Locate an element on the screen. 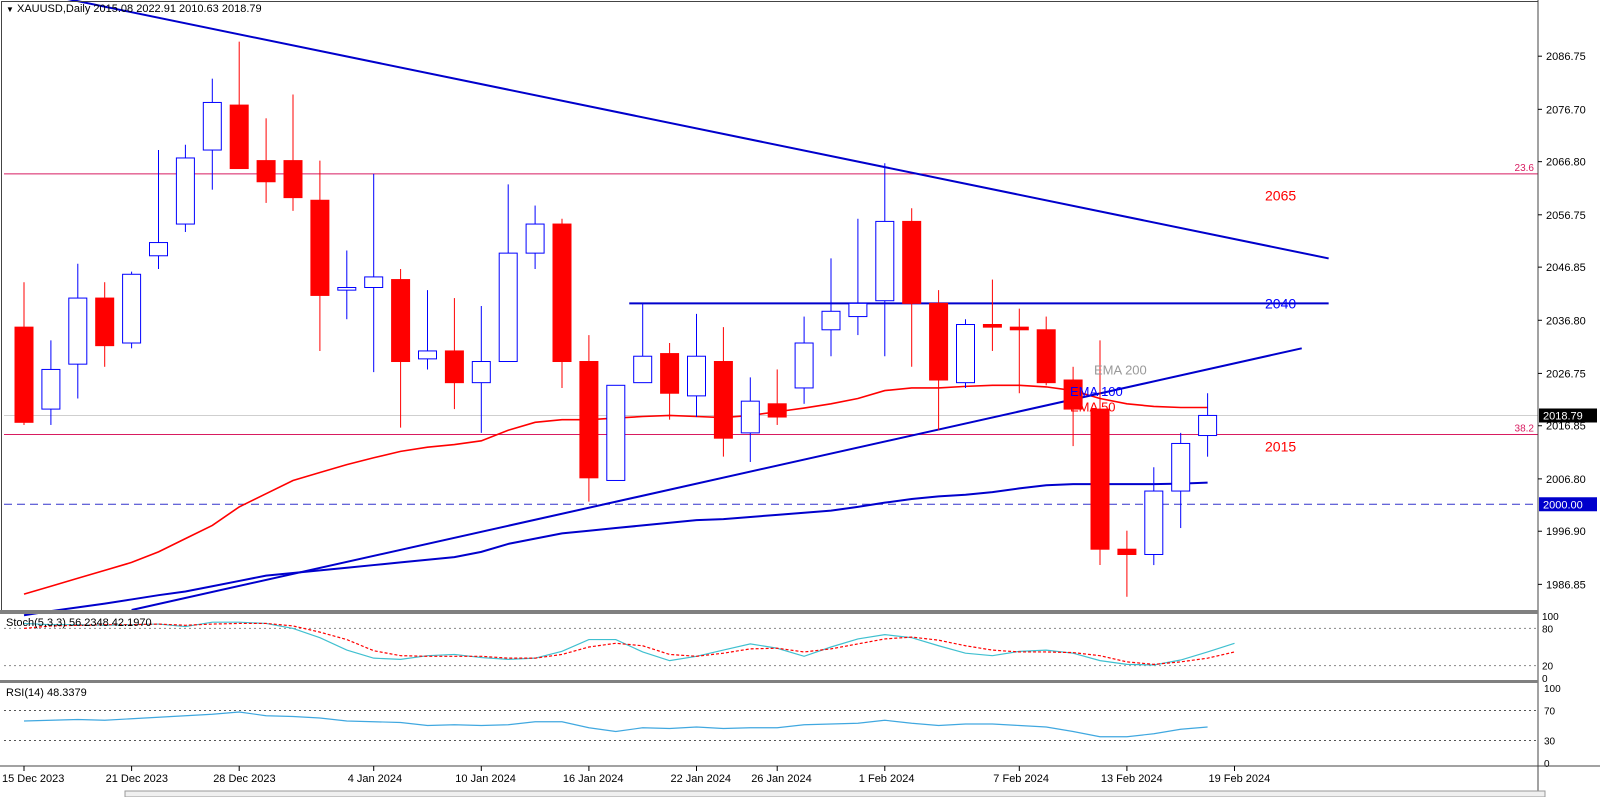  stoch-signal-line is located at coordinates (629, 643).